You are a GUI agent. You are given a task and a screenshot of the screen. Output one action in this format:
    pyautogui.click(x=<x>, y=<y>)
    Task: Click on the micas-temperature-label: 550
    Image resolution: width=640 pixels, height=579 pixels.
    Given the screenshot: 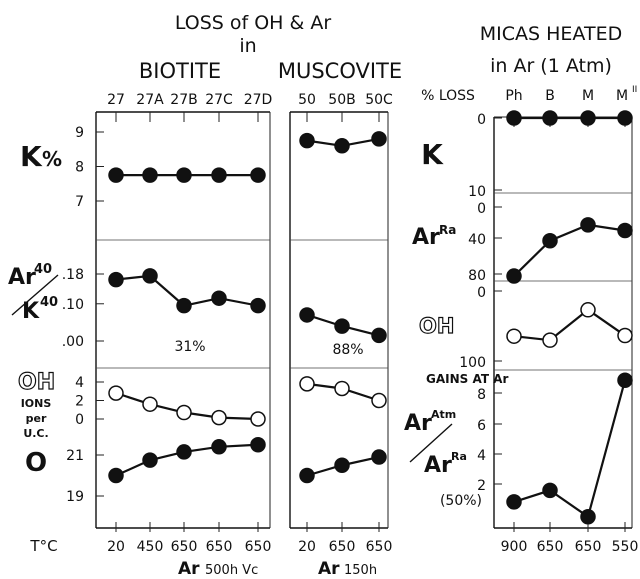 What is the action you would take?
    pyautogui.click(x=625, y=547)
    